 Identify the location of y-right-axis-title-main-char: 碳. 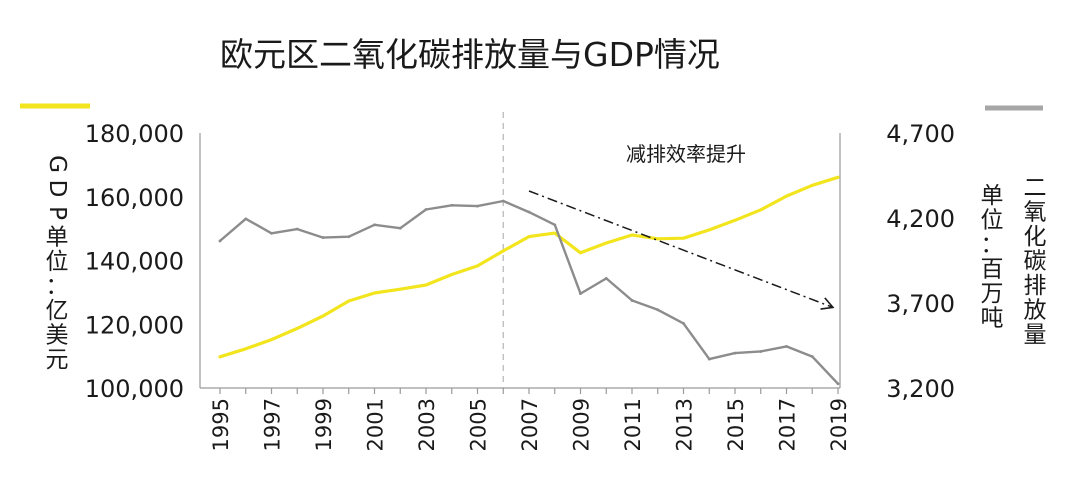
(1035, 262).